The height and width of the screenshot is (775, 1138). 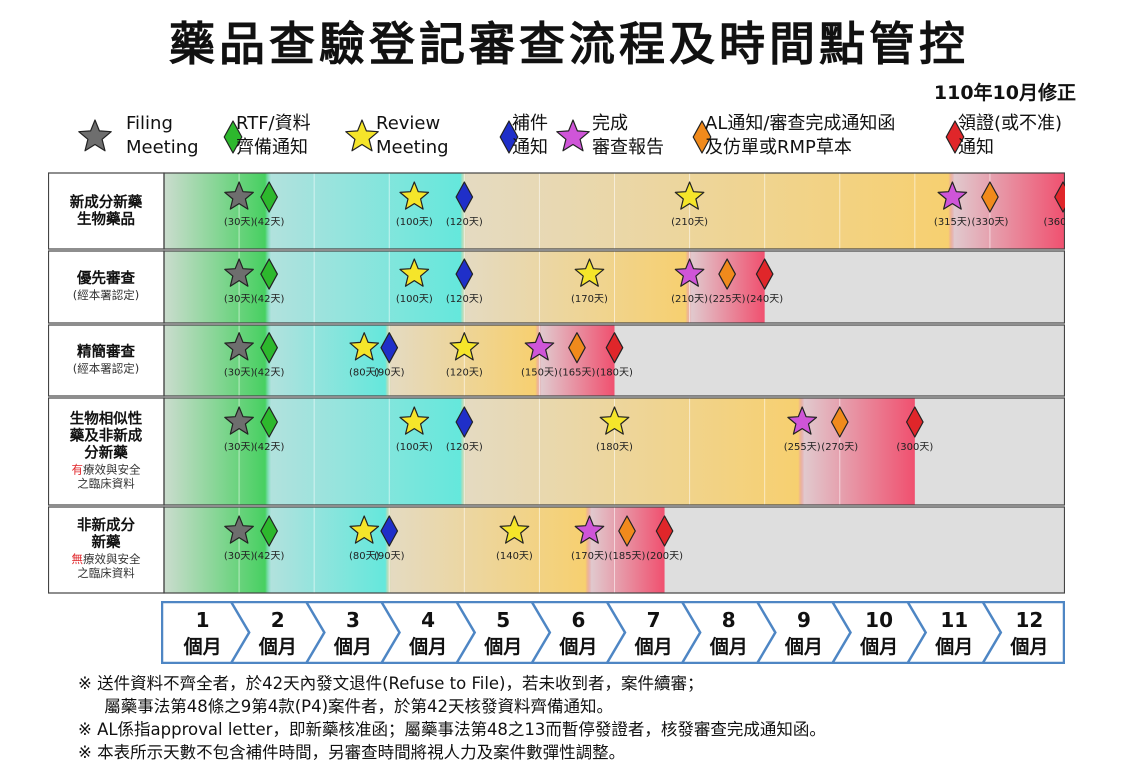 I want to click on month-number: 4, so click(x=428, y=620).